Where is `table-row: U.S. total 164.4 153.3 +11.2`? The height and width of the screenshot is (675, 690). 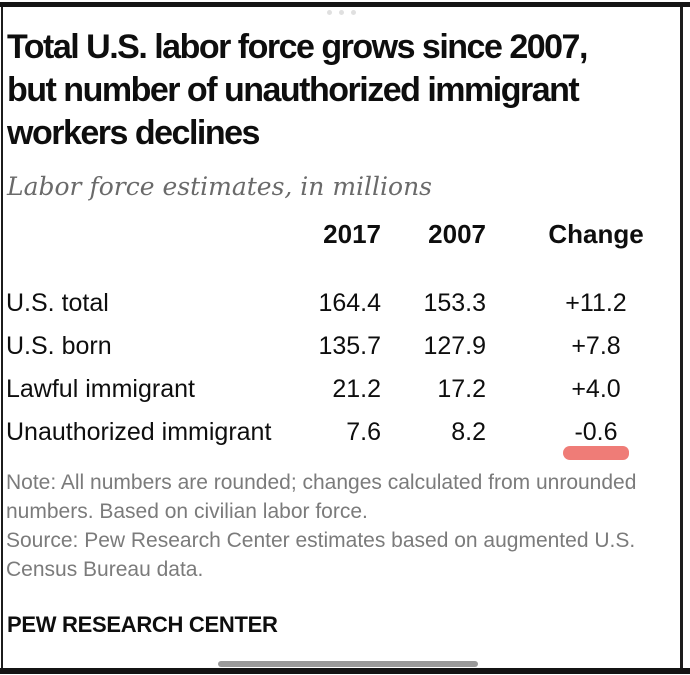 table-row: U.S. total 164.4 153.3 +11.2 is located at coordinates (343, 303).